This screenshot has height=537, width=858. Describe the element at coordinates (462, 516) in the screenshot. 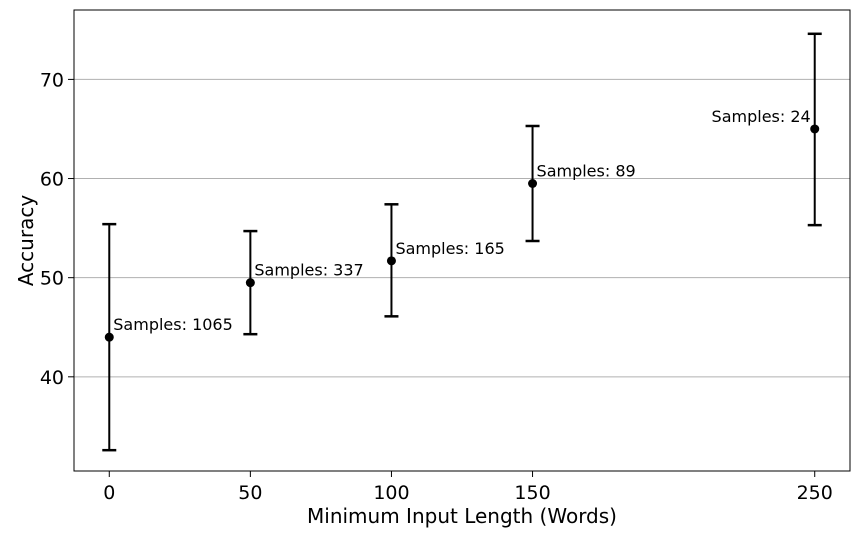

I see `x-axis-label: Minimum Input Length (Words)` at that location.